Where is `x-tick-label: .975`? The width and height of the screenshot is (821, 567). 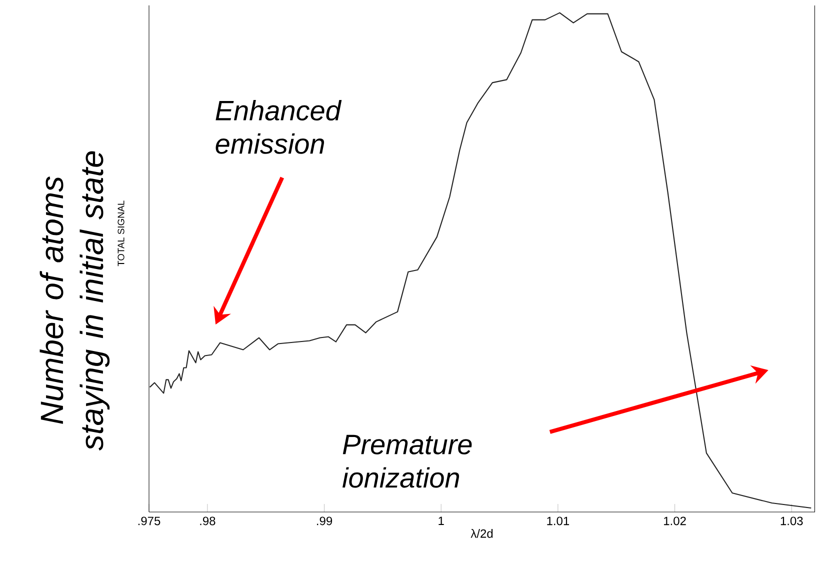 x-tick-label: .975 is located at coordinates (149, 521).